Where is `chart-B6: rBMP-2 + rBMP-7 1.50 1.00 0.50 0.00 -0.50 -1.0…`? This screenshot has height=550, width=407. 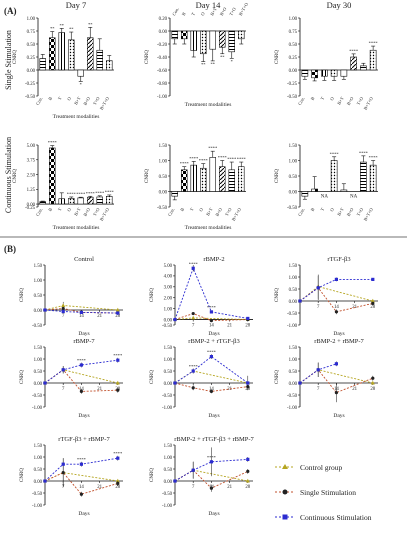
chart-B6: rBMP-2 + rBMP-7 1.50 1.00 0.50 0.00 -0.50 -1.0… is located at coordinates (326, 378).